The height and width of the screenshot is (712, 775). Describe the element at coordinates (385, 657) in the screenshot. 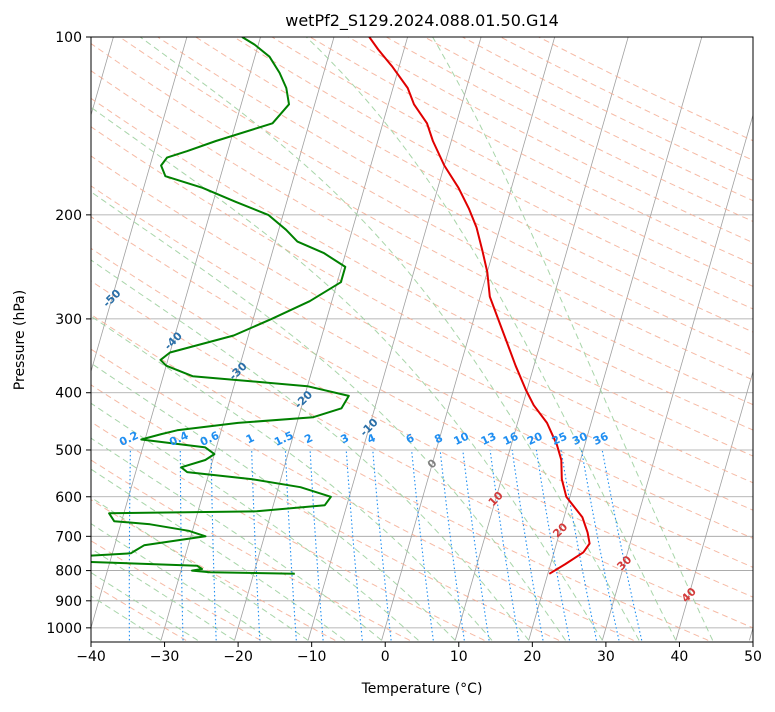

I see `x-tick-label: 0` at that location.